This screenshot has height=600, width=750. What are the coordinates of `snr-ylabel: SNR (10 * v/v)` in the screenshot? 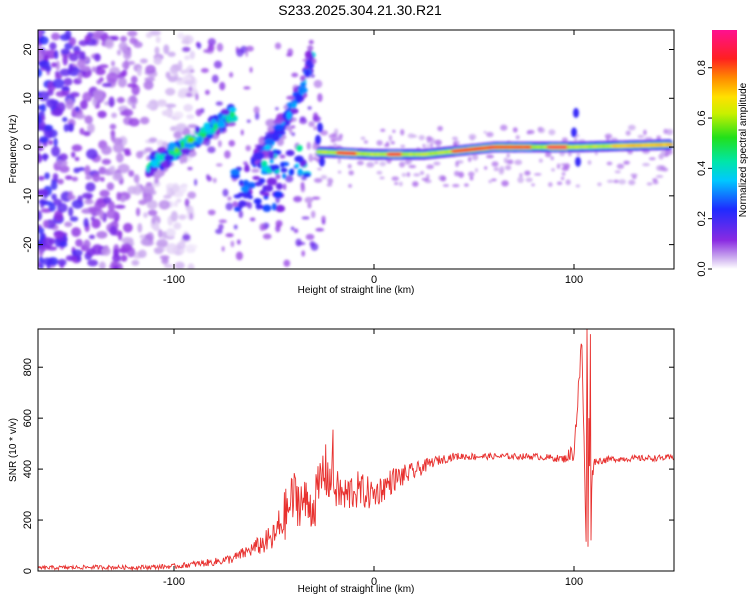 It's located at (13, 450).